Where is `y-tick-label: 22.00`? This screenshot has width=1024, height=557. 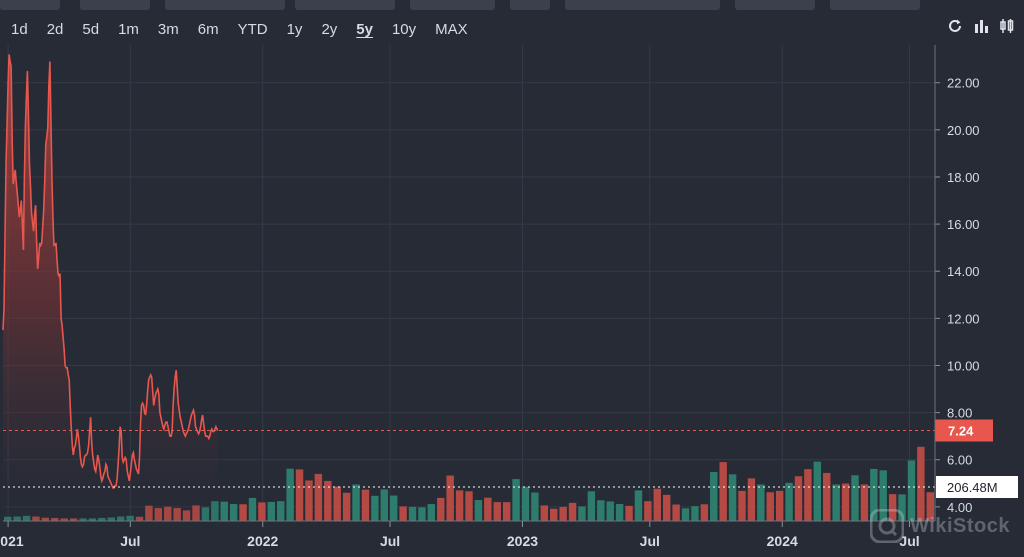
y-tick-label: 22.00 is located at coordinates (963, 83).